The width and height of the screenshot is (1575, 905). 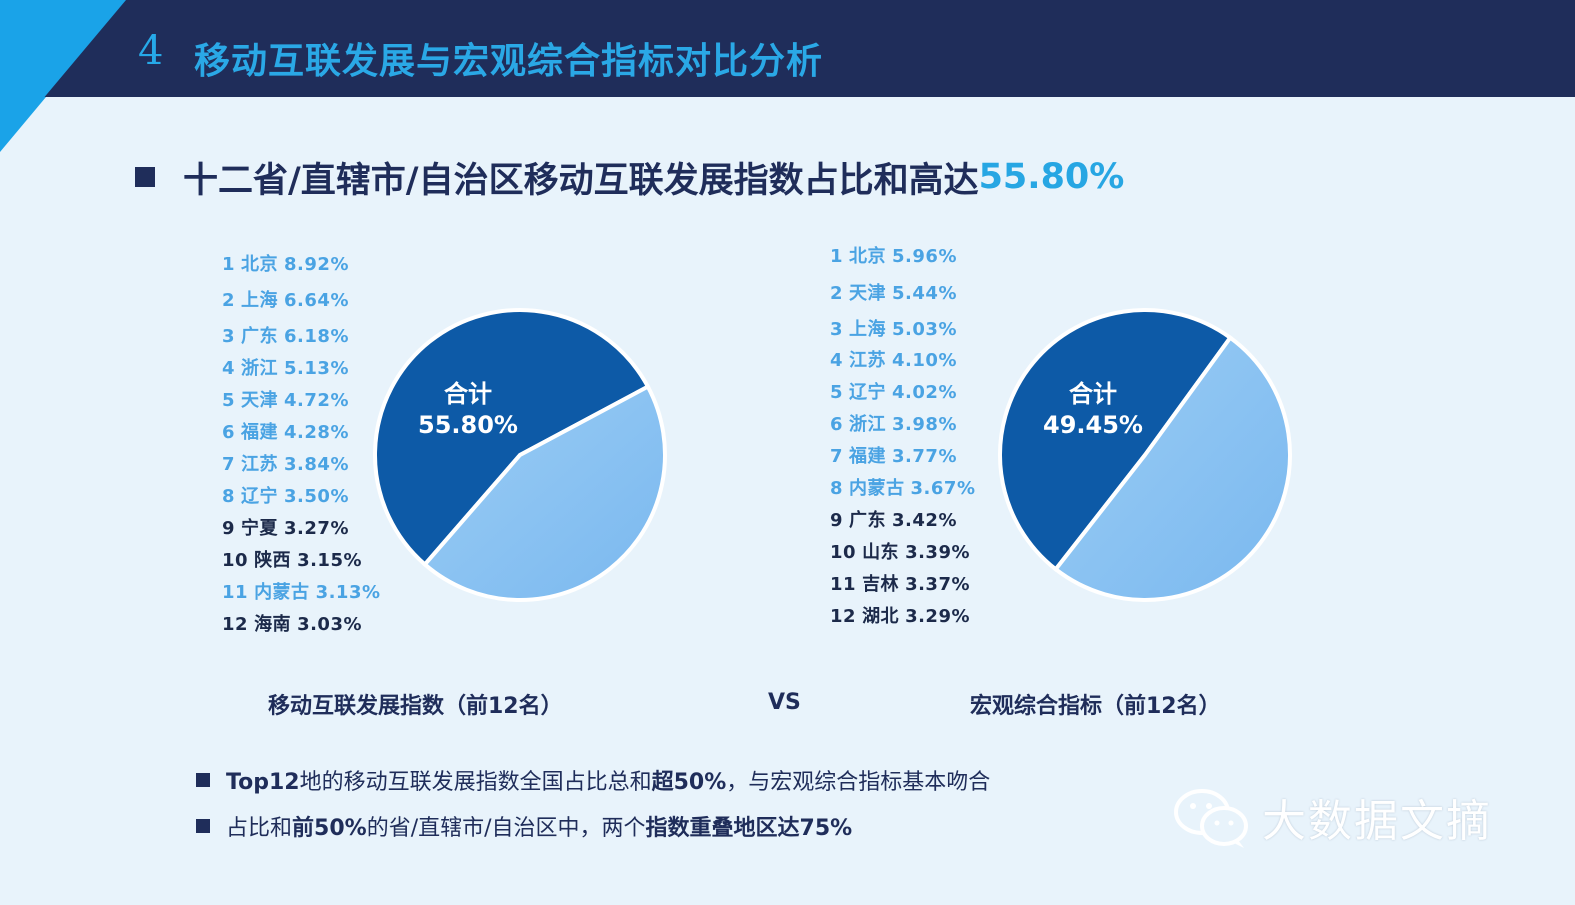 What do you see at coordinates (260, 432) in the screenshot?
I see `ranking-region: 福建` at bounding box center [260, 432].